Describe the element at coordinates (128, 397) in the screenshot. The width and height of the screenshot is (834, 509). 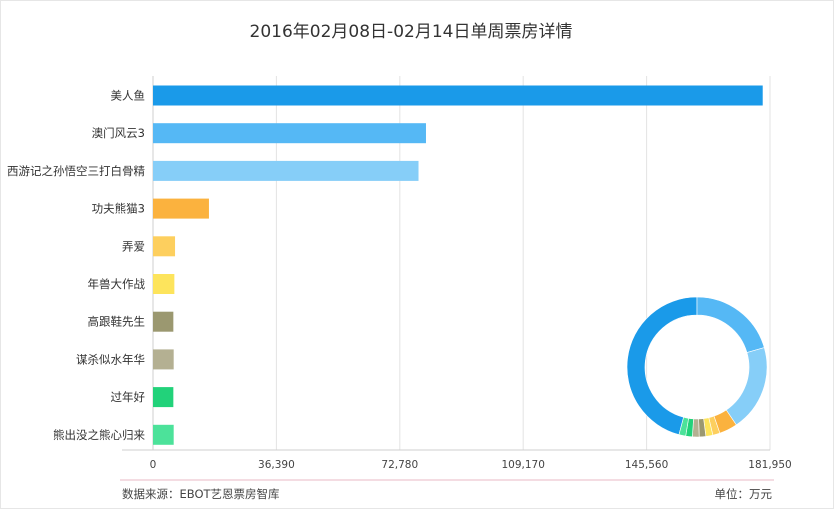
I see `category-label: 过年好` at that location.